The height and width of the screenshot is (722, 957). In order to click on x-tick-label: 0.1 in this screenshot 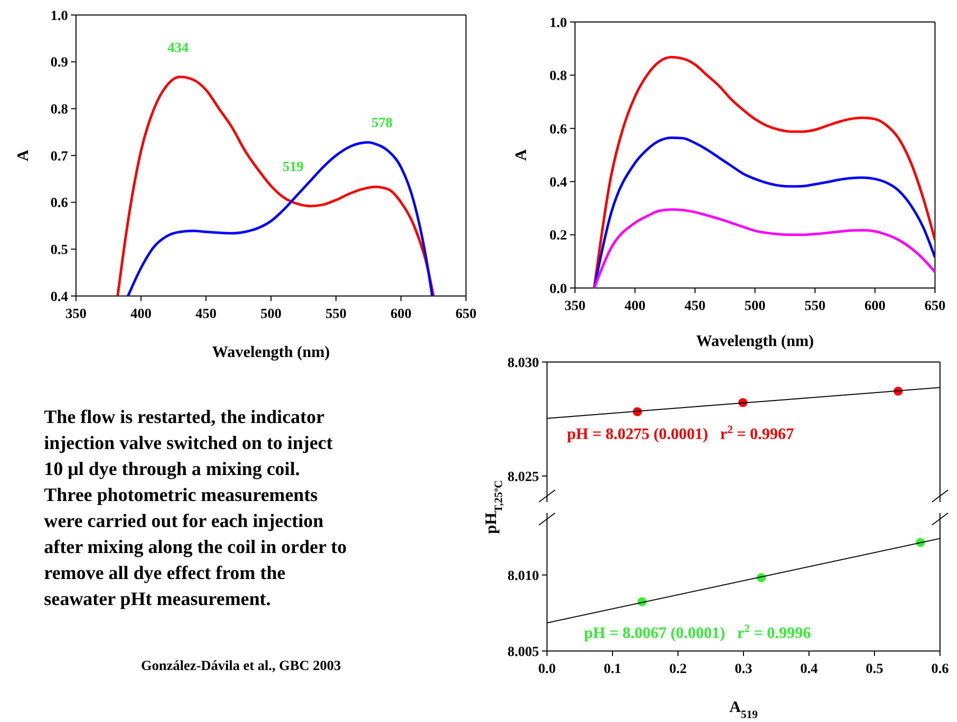, I will do `click(613, 669)`.